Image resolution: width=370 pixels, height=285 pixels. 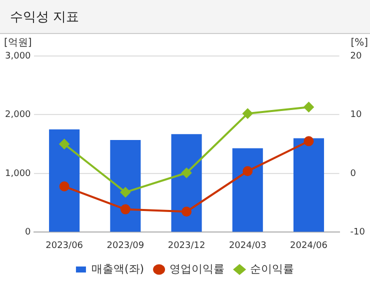 I want to click on chart-title: 수익성 지표, so click(x=185, y=17).